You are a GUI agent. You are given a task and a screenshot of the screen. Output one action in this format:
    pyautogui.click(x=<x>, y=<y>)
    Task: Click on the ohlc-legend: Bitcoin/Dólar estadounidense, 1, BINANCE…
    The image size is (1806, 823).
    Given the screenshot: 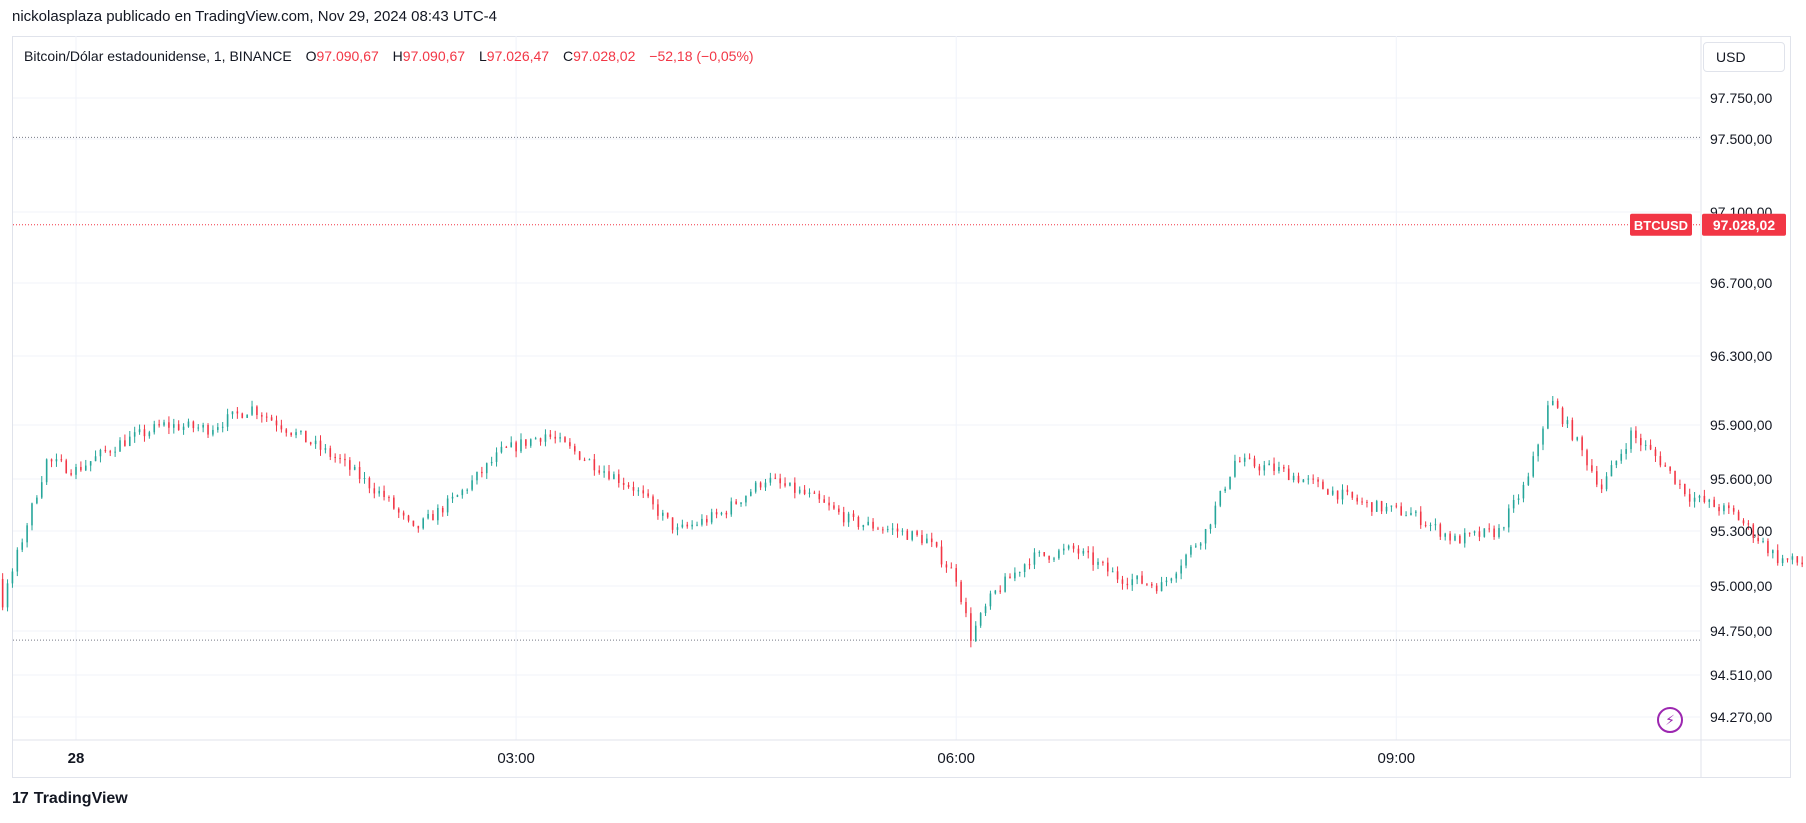 What is the action you would take?
    pyautogui.click(x=389, y=56)
    